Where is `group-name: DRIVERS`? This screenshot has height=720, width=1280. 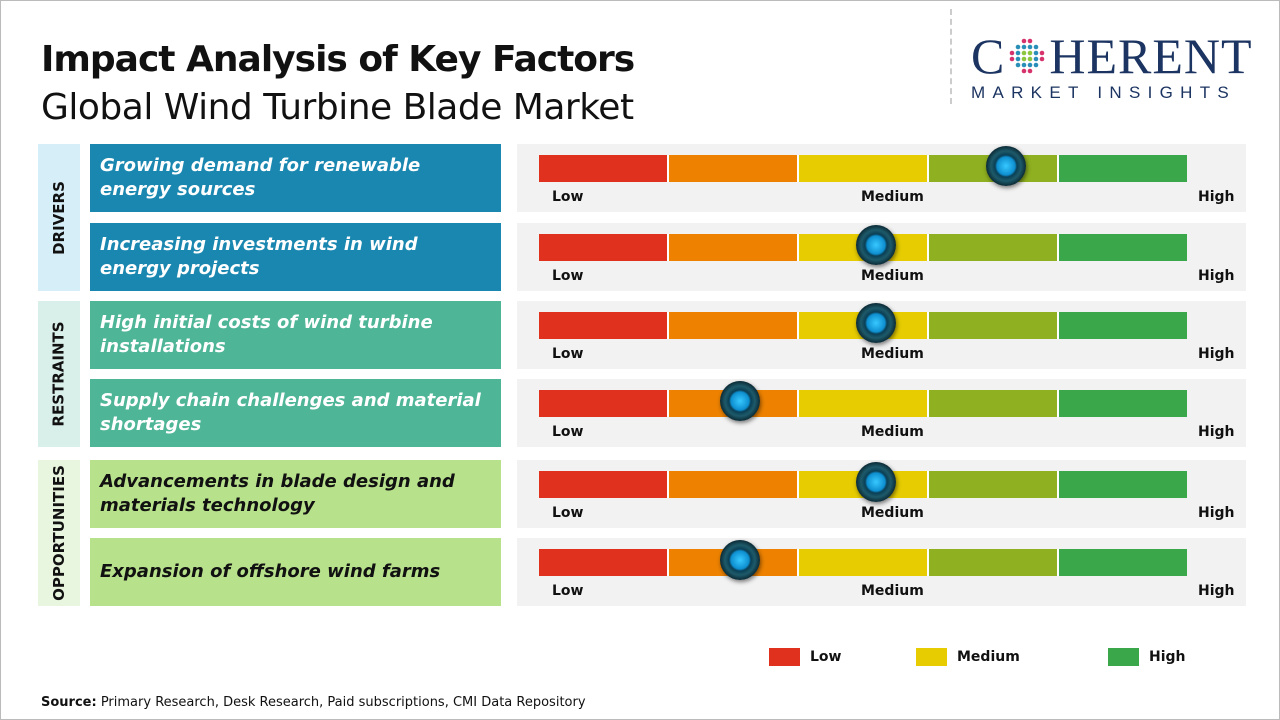
group-name: DRIVERS is located at coordinates (59, 217).